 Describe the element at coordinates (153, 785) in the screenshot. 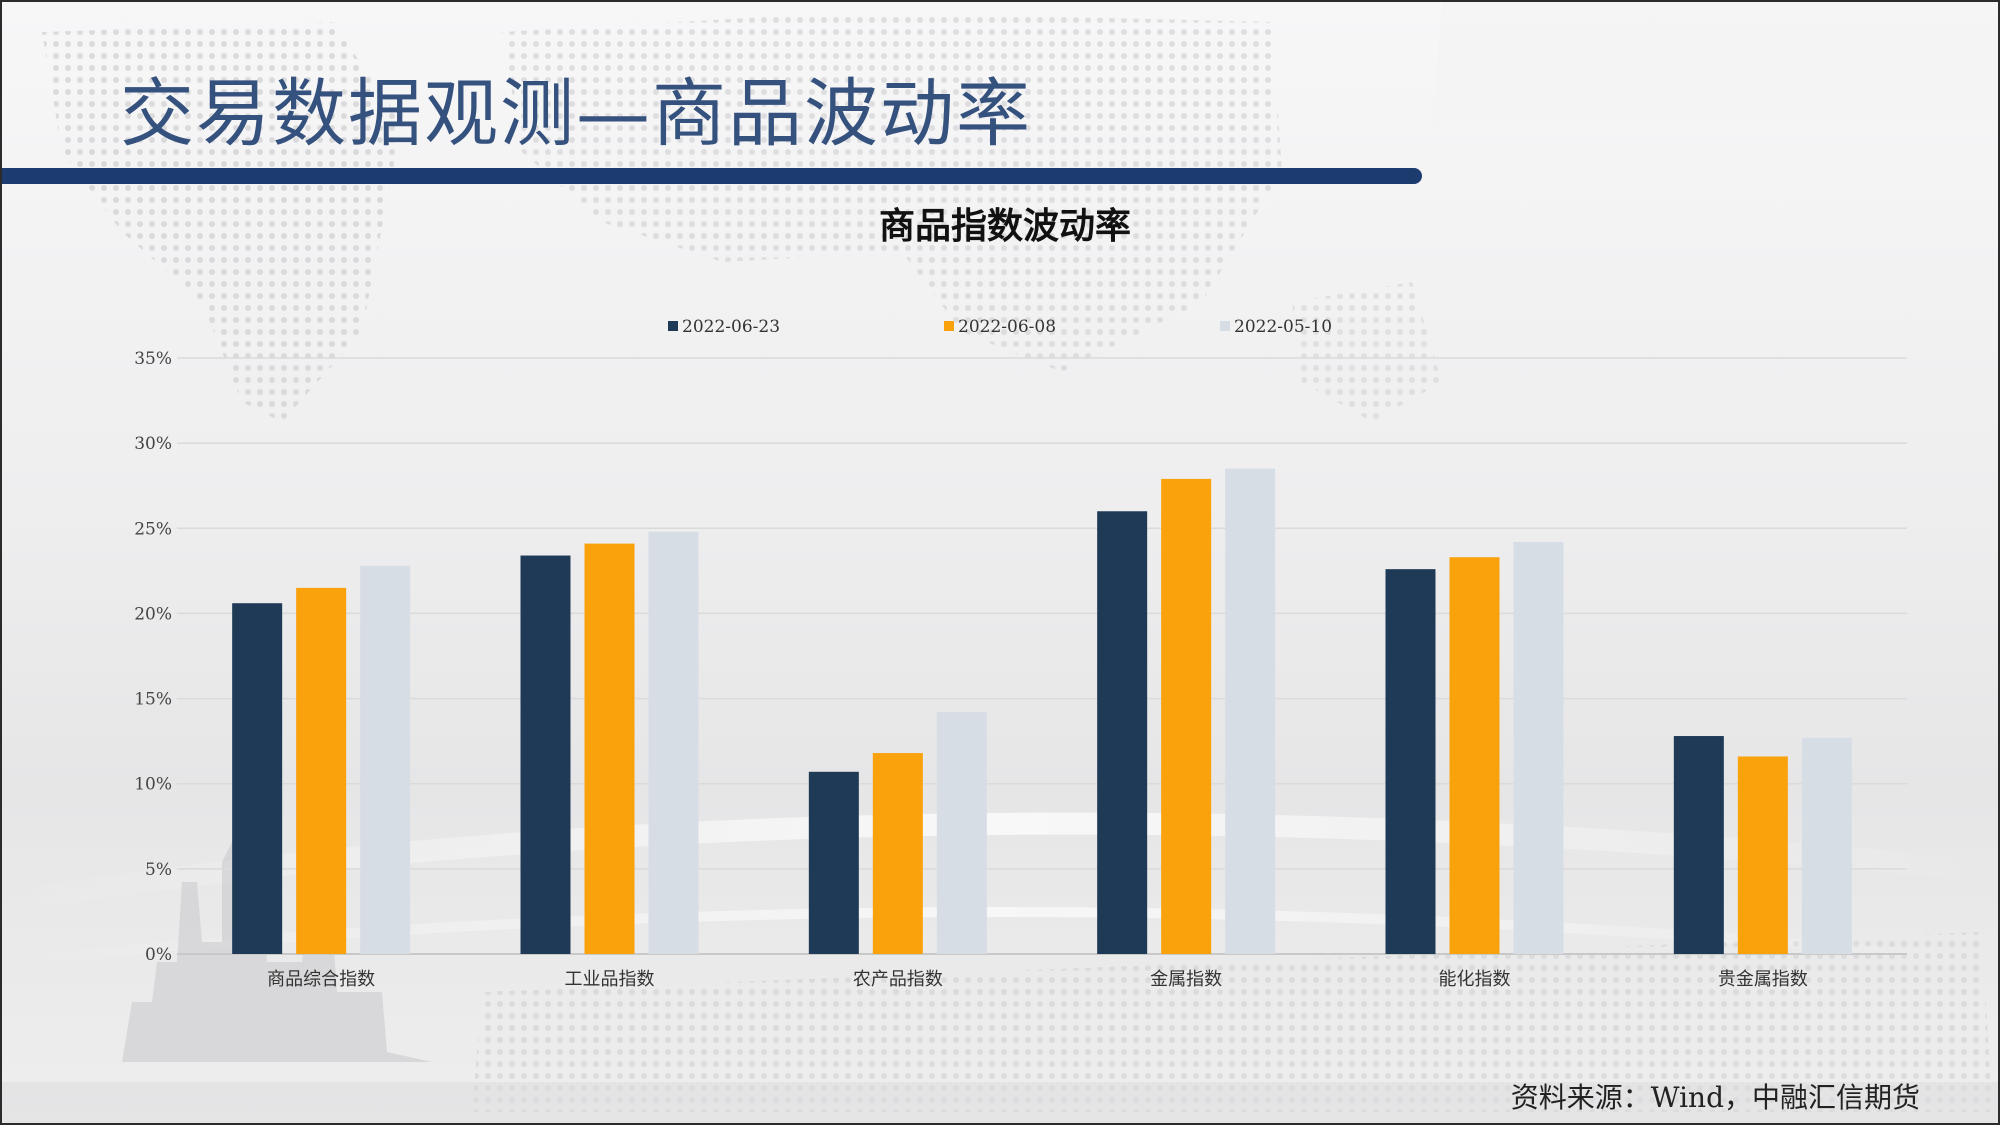

I see `y-tick-label: 10%` at that location.